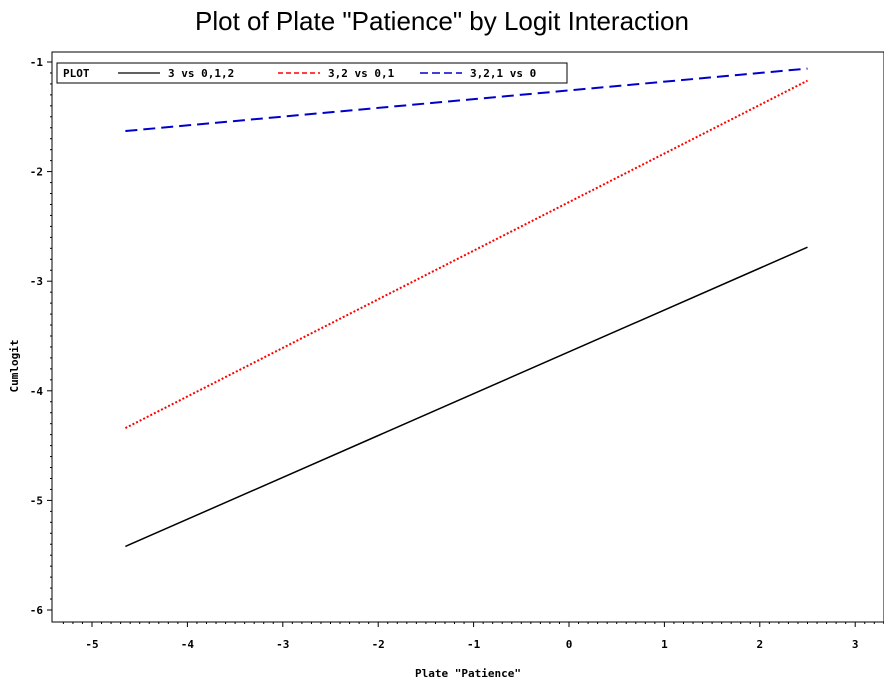 The height and width of the screenshot is (682, 884). What do you see at coordinates (664, 644) in the screenshot?
I see `x-tick-label: 1` at bounding box center [664, 644].